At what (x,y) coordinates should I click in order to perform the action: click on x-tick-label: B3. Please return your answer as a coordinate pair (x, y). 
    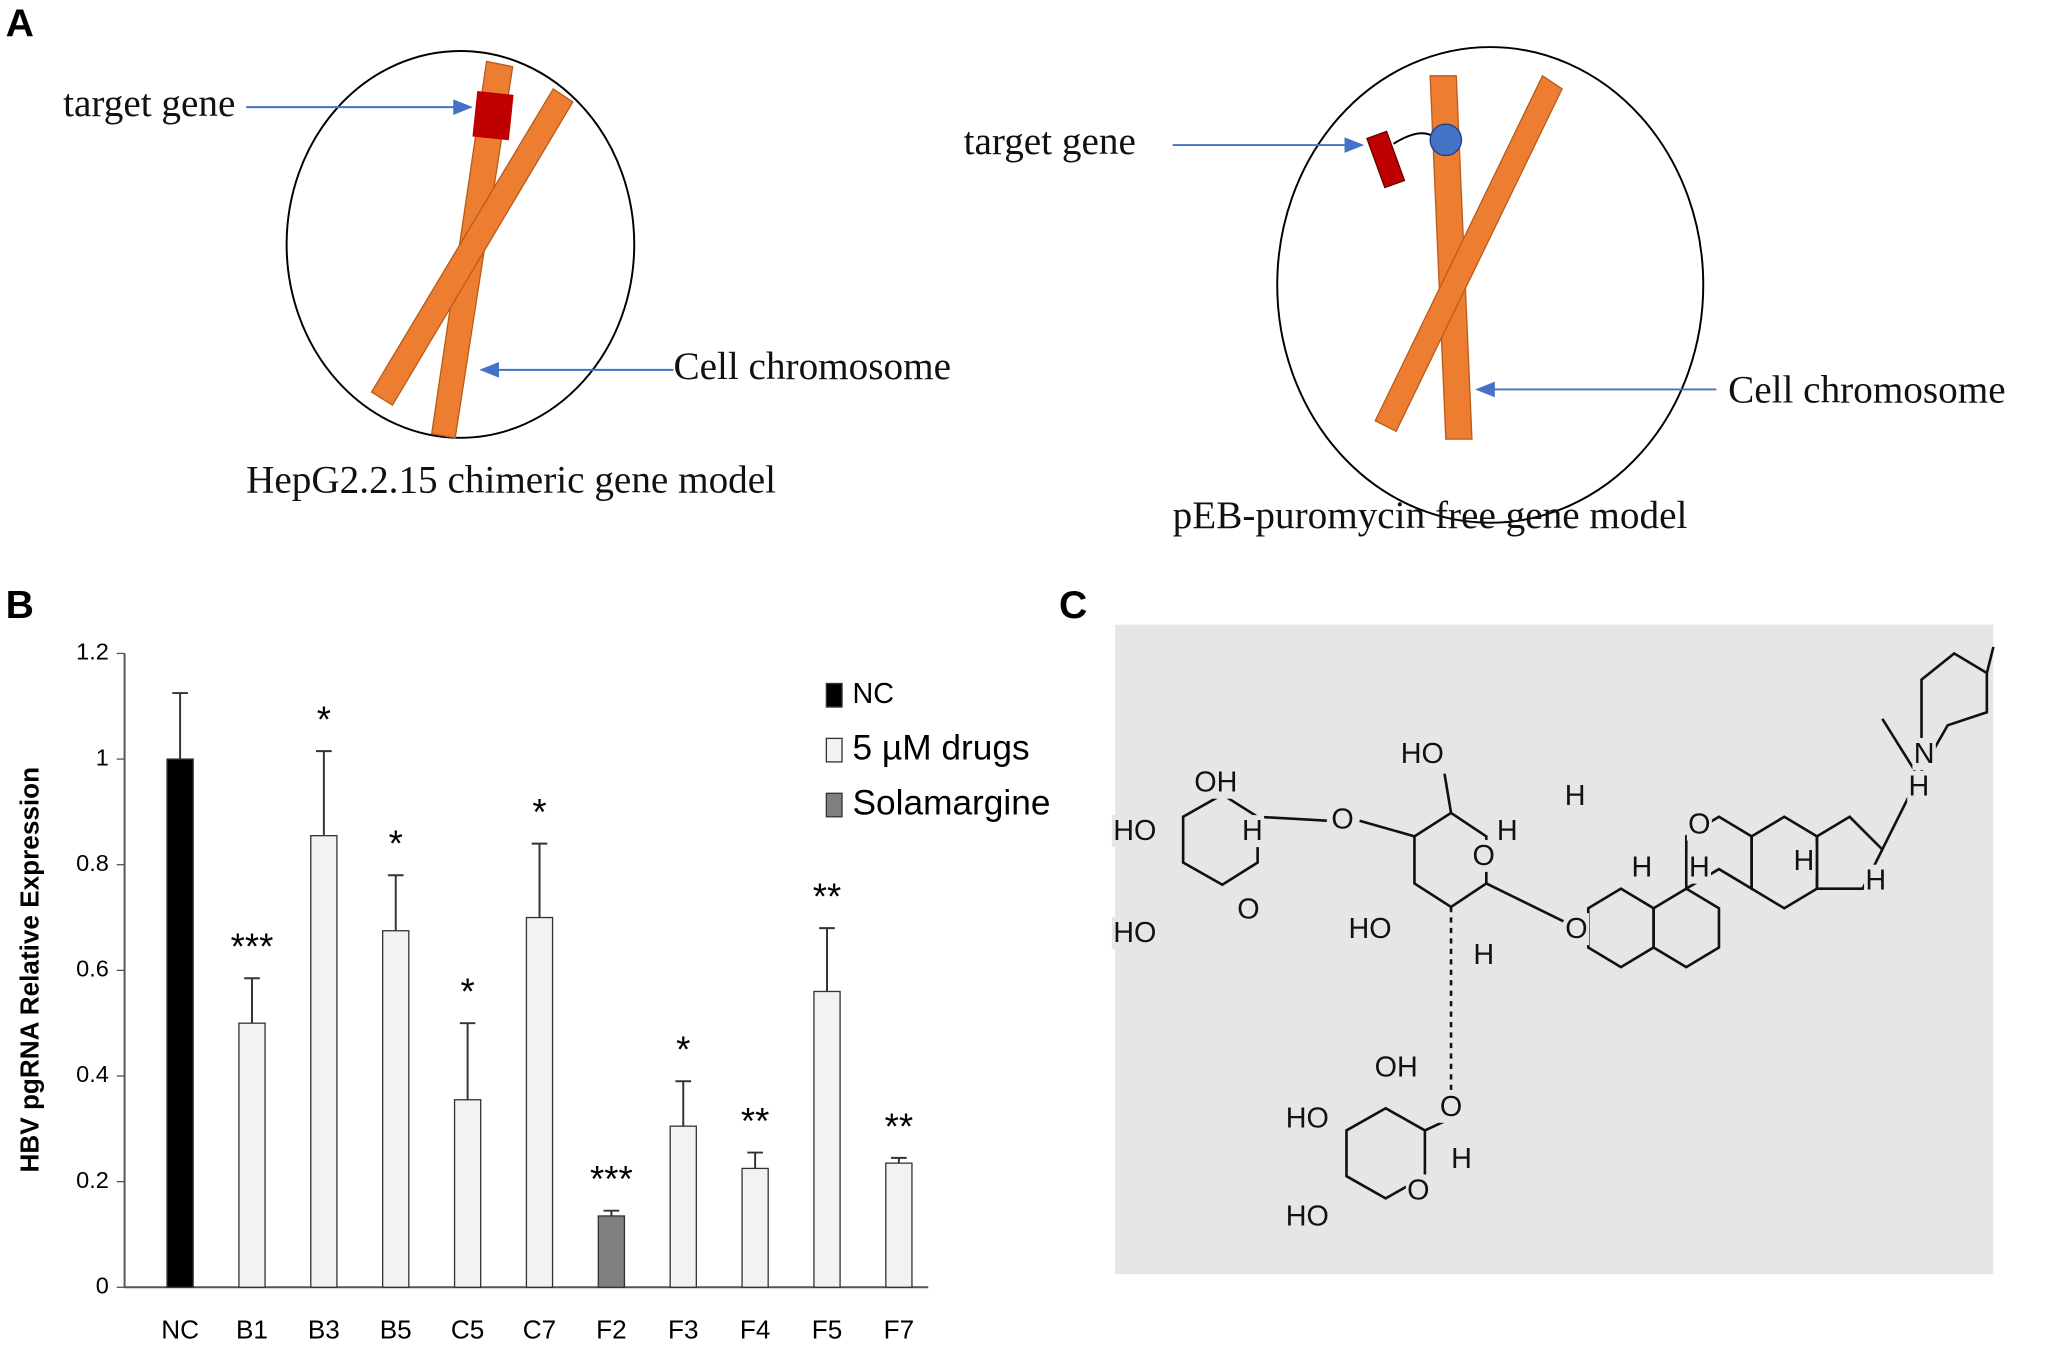
    Looking at the image, I should click on (324, 1330).